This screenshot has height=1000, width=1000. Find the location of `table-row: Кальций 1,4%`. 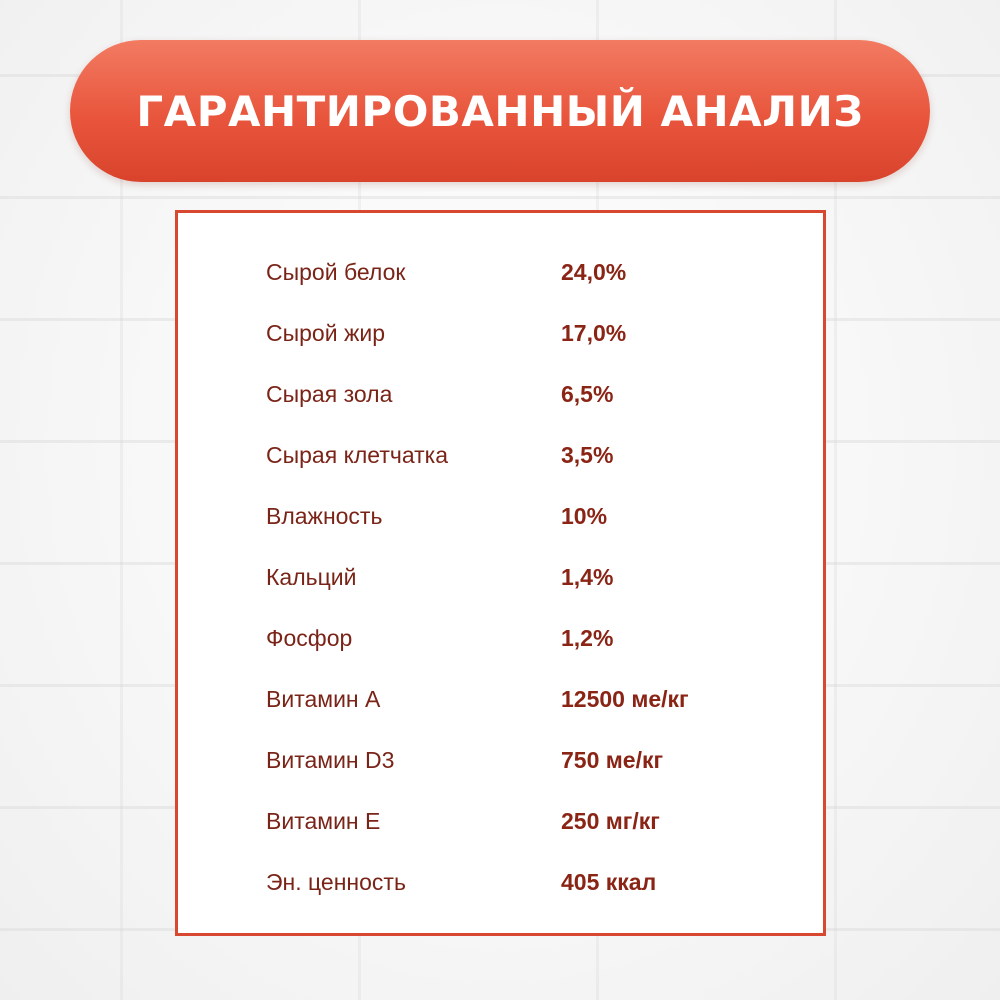

table-row: Кальций 1,4% is located at coordinates (500, 577).